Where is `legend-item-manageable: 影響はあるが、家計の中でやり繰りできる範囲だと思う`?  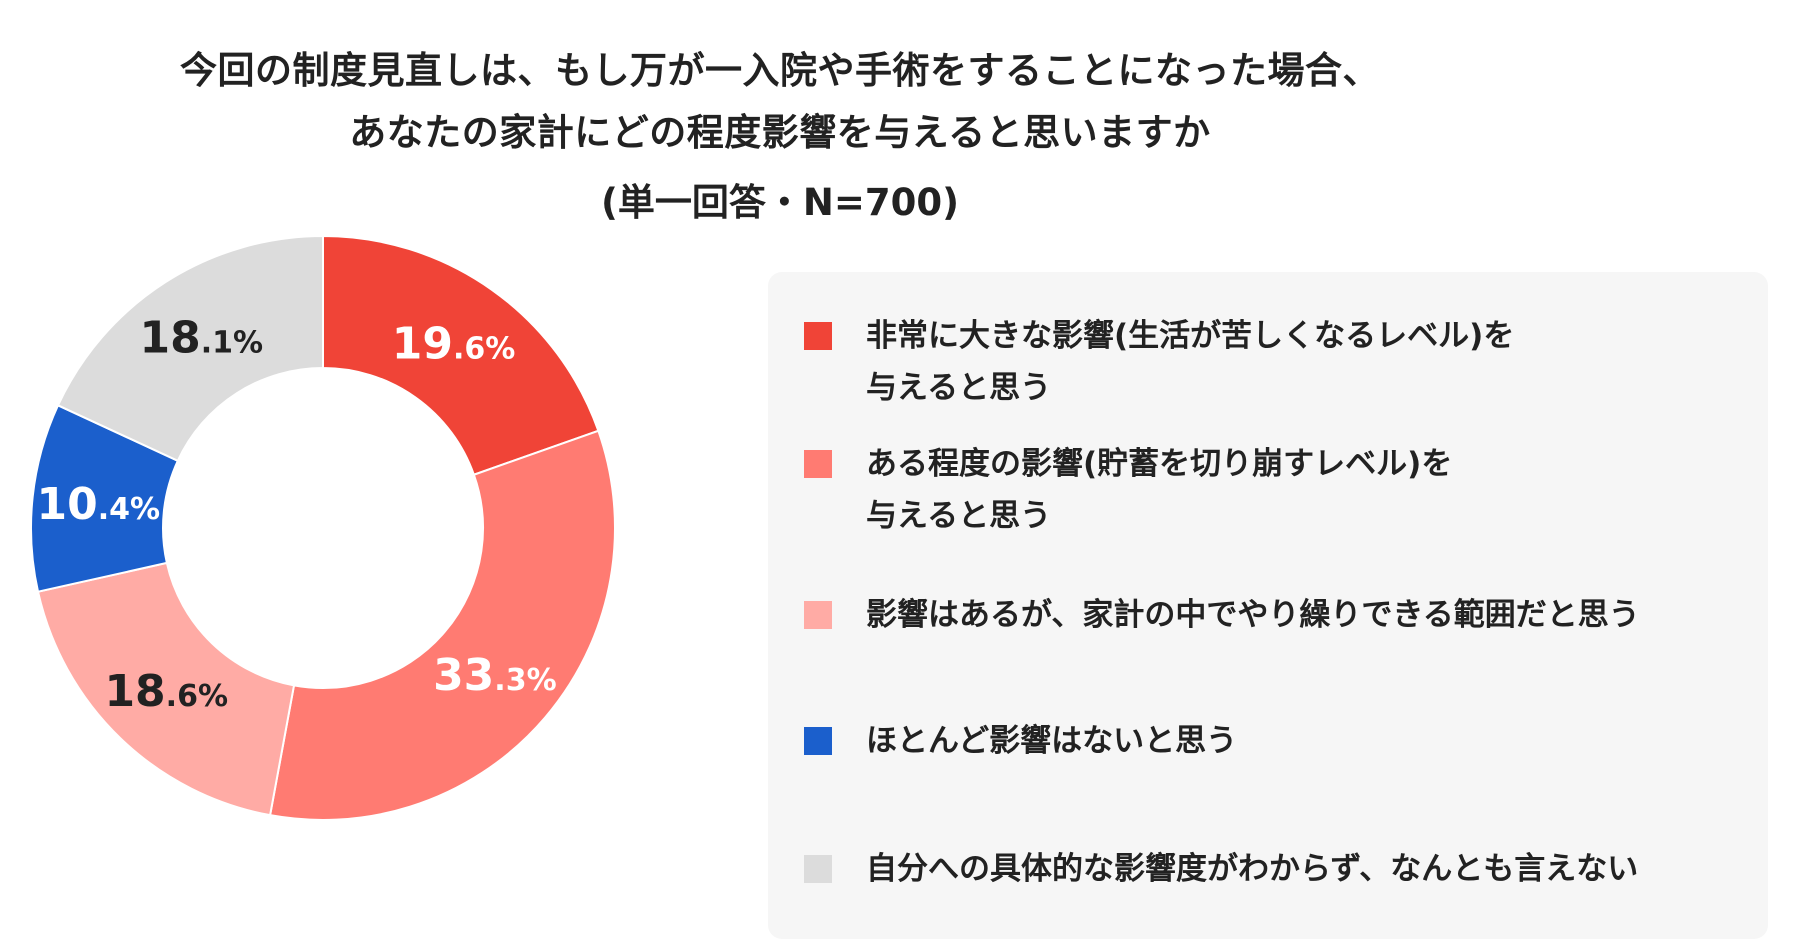
legend-item-manageable: 影響はあるが、家計の中でやり繰りできる範囲だと思う is located at coordinates (1274, 615).